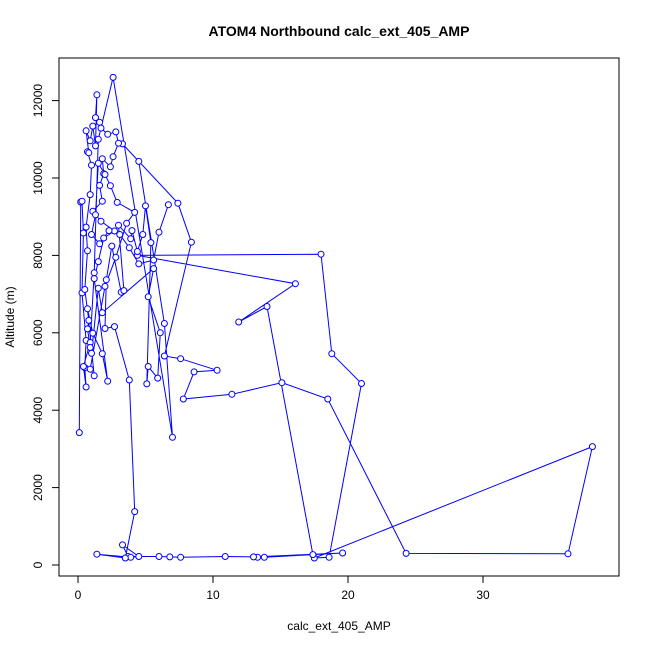  Describe the element at coordinates (338, 626) in the screenshot. I see `x-axis-label: calc_ext_405_AMP` at that location.